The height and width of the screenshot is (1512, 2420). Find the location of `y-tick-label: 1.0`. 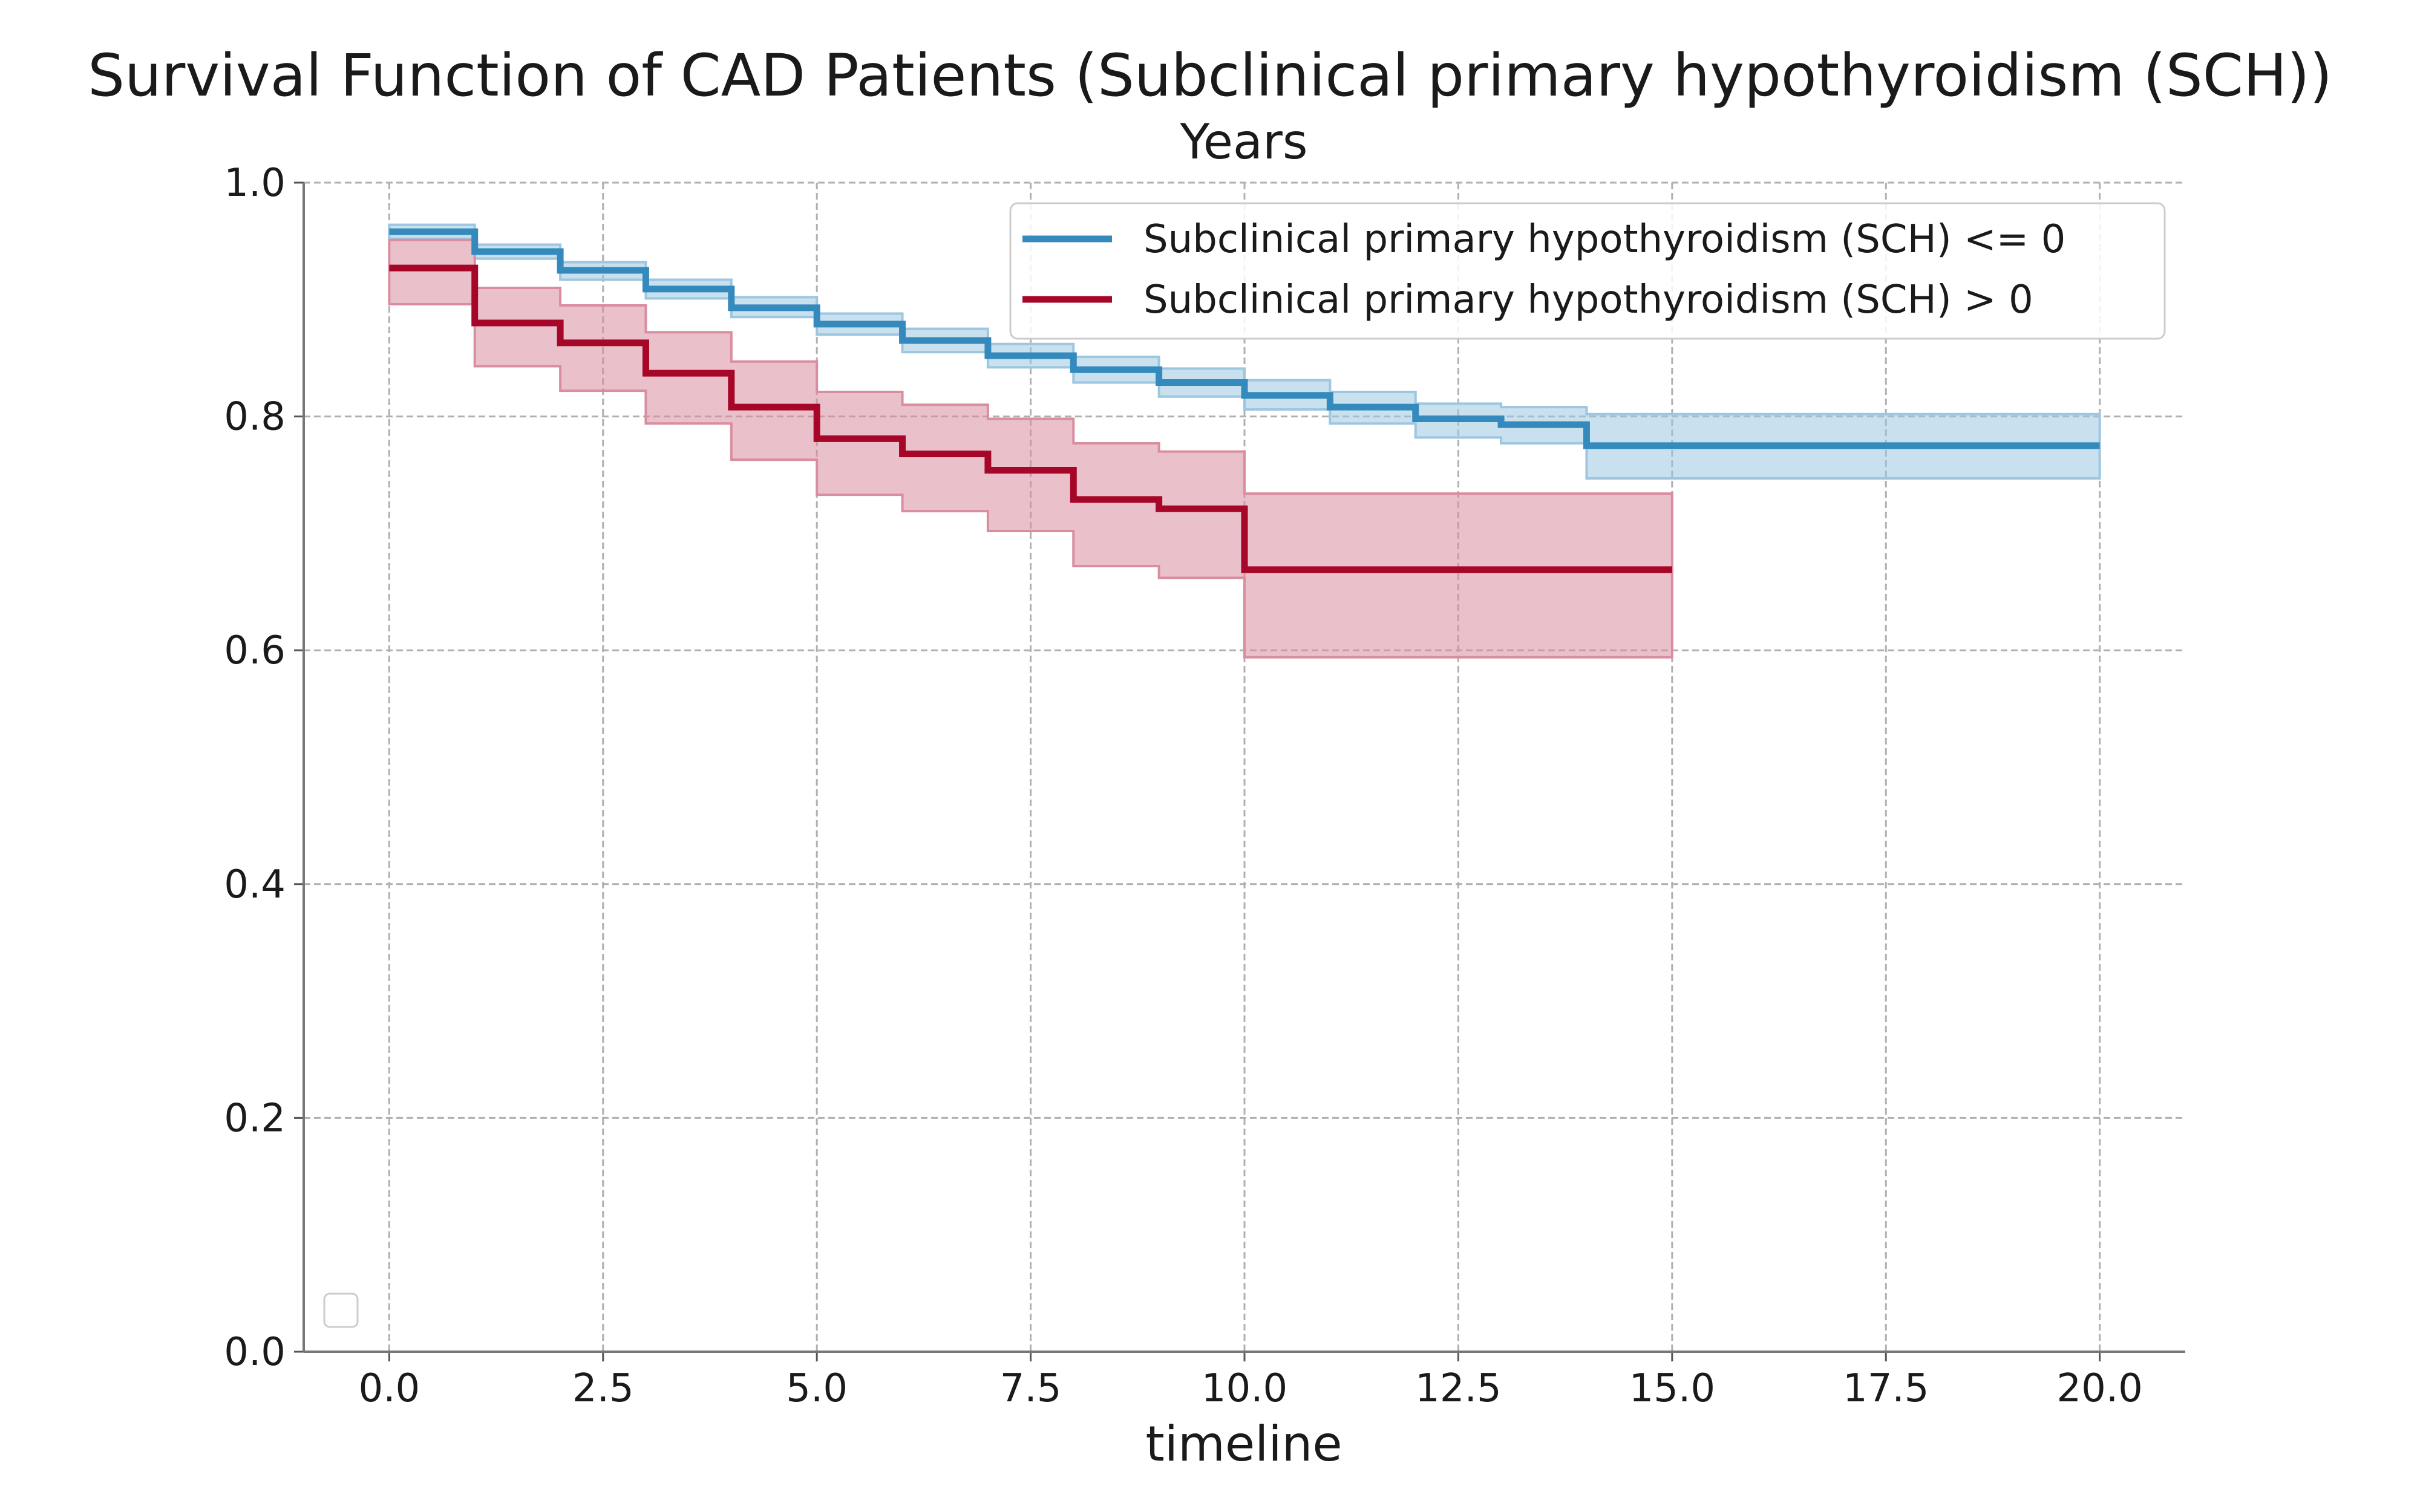

y-tick-label: 1.0 is located at coordinates (255, 183).